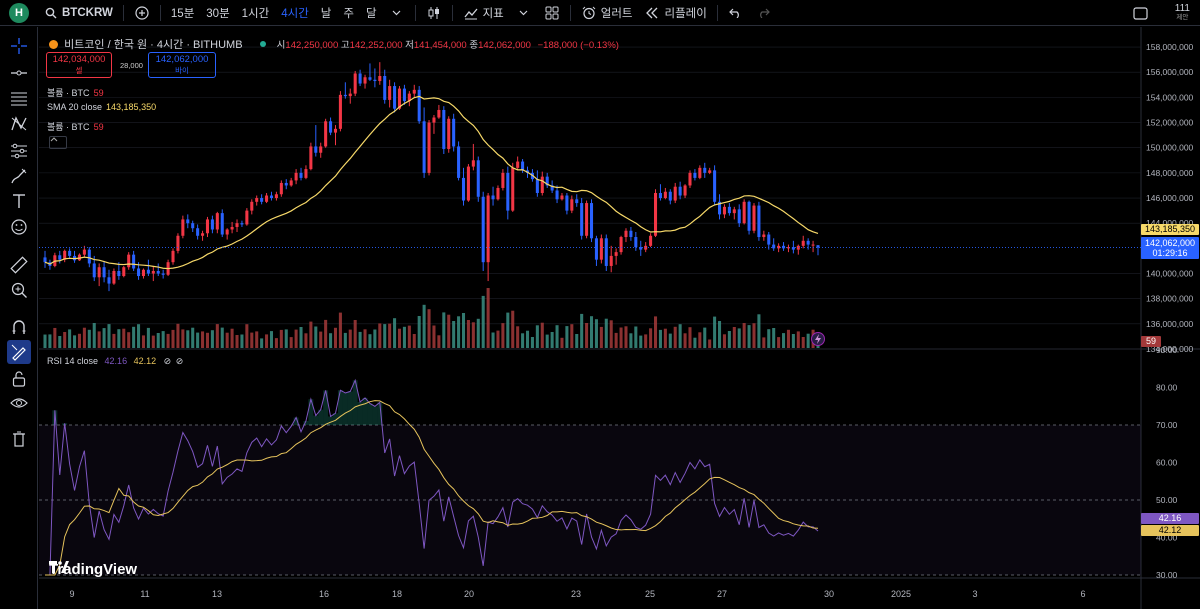 The width and height of the screenshot is (1200, 609). Describe the element at coordinates (19, 73) in the screenshot. I see `trend-line-tool` at that location.